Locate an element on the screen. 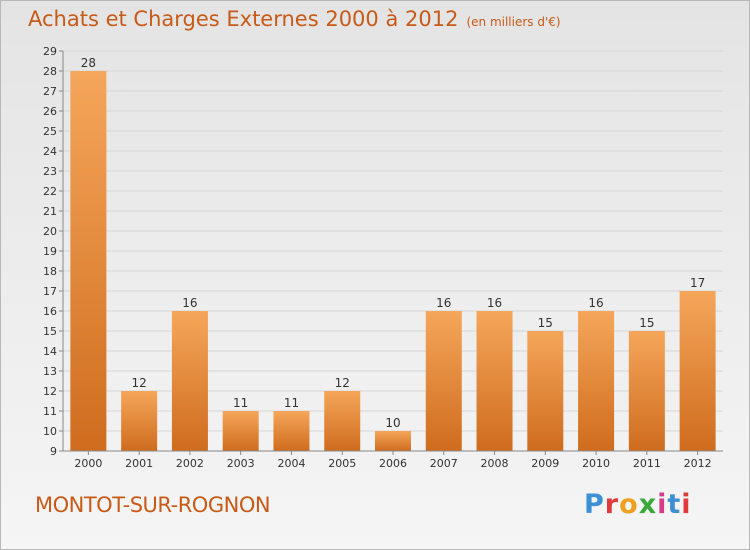 The height and width of the screenshot is (550, 750). y-tick-label: 19 is located at coordinates (50, 251).